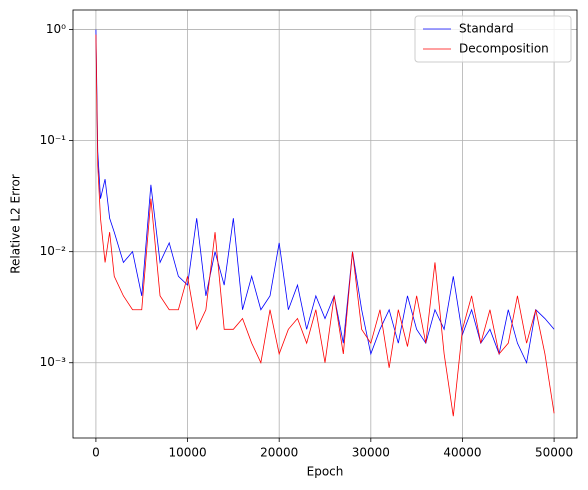  Describe the element at coordinates (187, 453) in the screenshot. I see `x-tick-label: 10000` at that location.